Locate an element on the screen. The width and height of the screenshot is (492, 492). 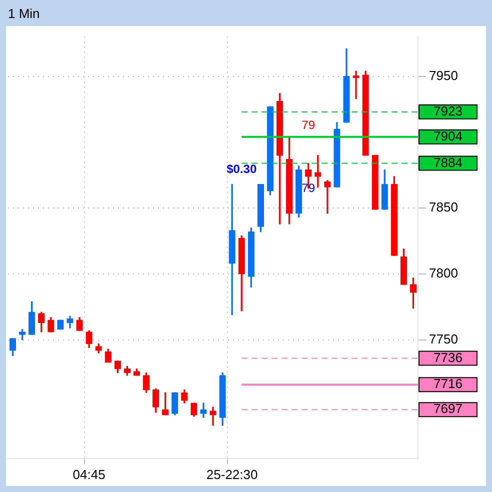
y-tick-label: 7850 is located at coordinates (443, 207).